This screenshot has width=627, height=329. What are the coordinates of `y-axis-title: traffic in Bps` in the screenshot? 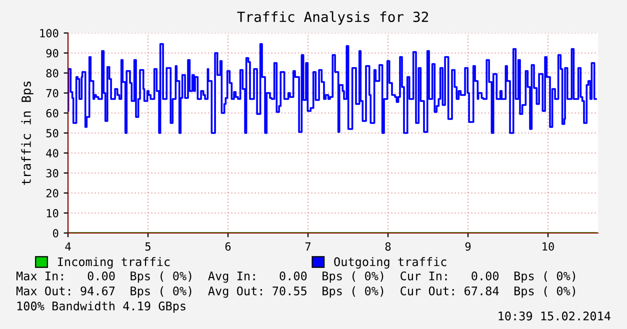 It's located at (27, 133).